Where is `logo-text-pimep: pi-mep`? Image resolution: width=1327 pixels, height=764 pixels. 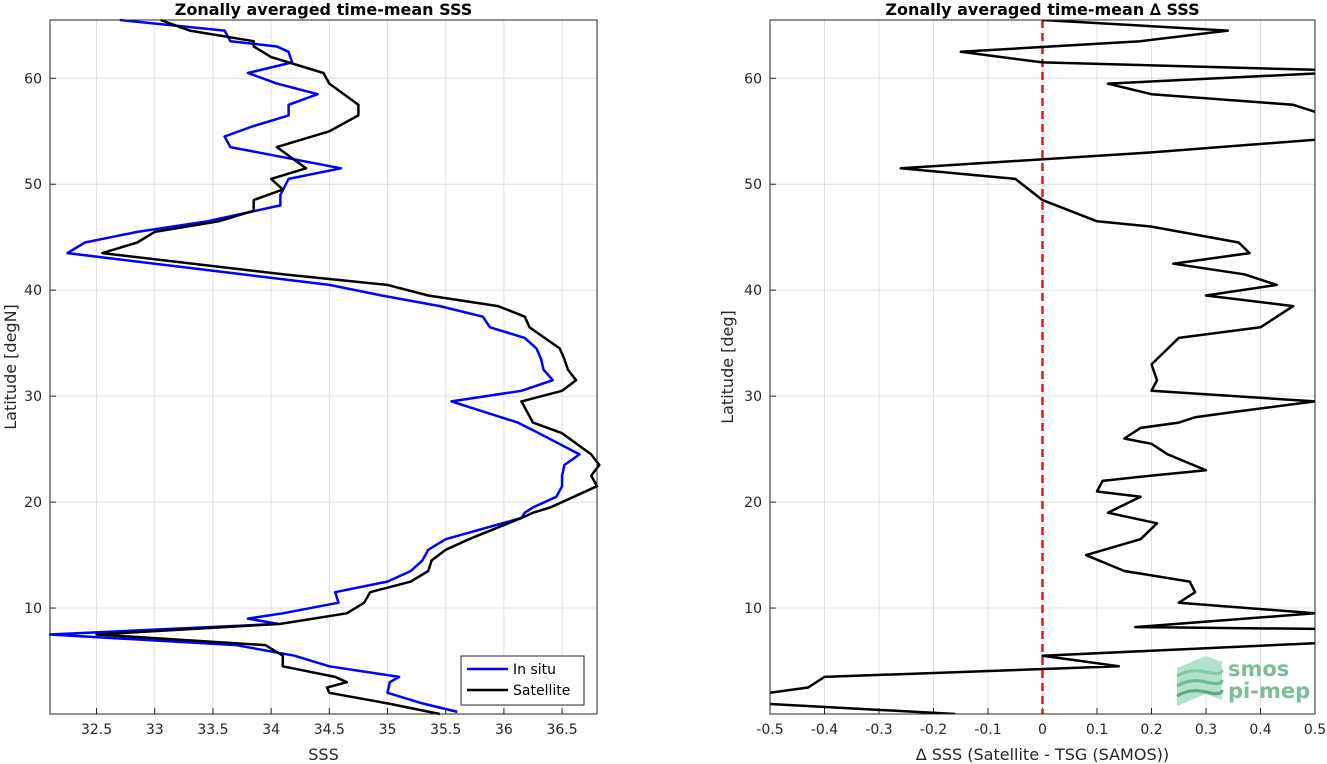 logo-text-pimep: pi-mep is located at coordinates (1269, 691).